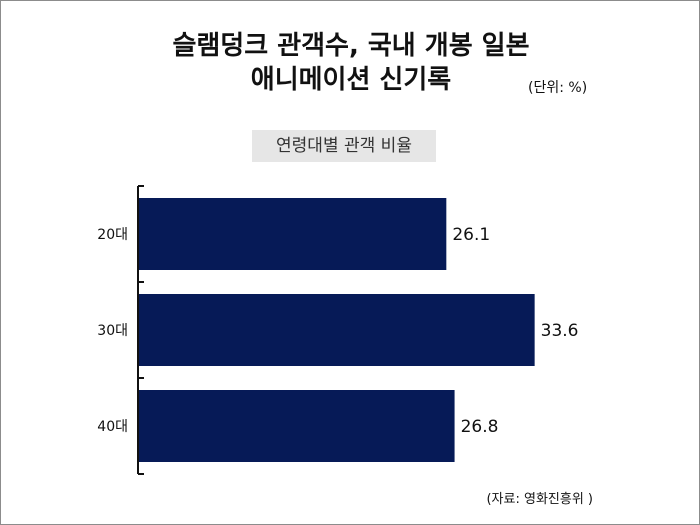  Describe the element at coordinates (539, 499) in the screenshot. I see `source-note: (자료: 영화진흥위 )` at that location.